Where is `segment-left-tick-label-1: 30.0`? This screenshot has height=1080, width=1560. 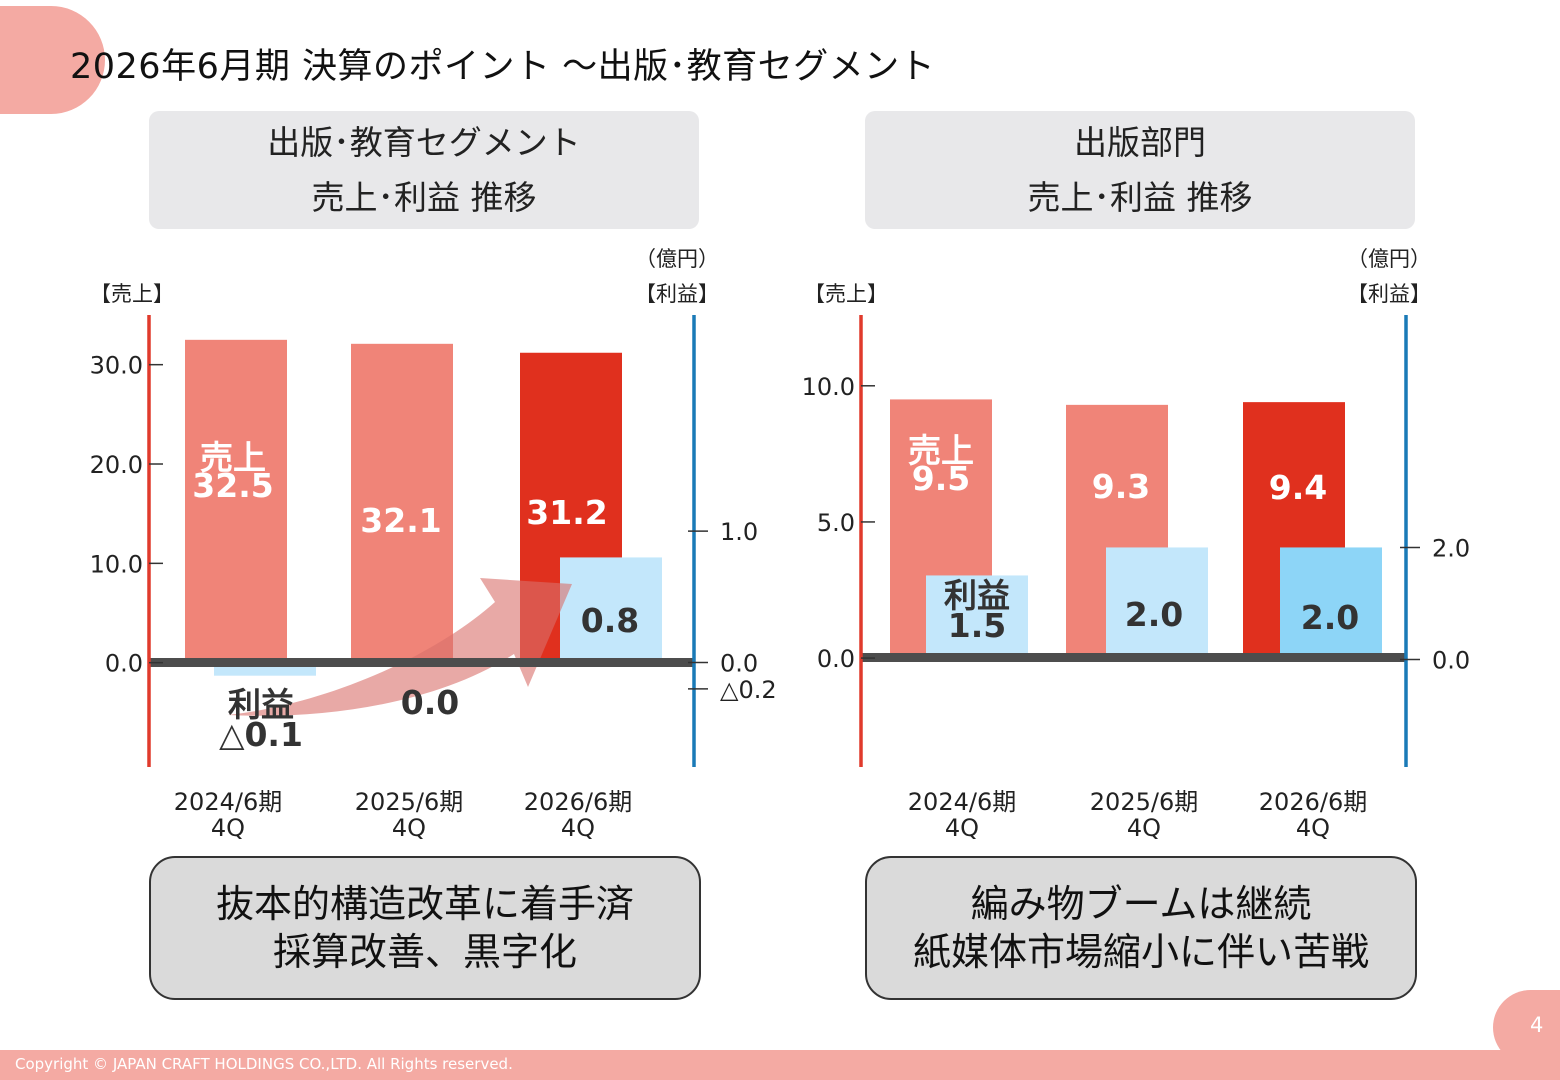 segment-left-tick-label-1: 30.0 is located at coordinates (116, 366).